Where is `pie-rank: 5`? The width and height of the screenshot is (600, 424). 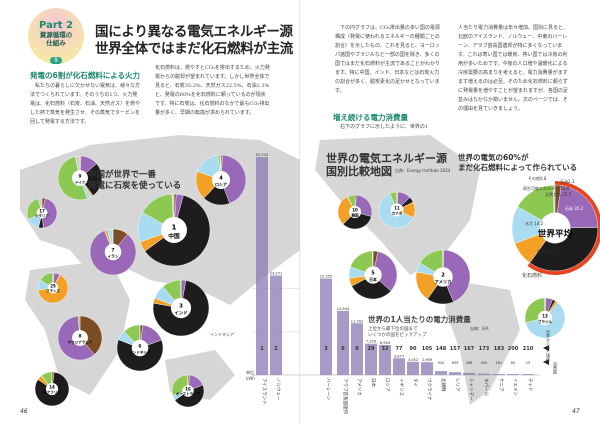 pie-rank: 5 is located at coordinates (372, 274).